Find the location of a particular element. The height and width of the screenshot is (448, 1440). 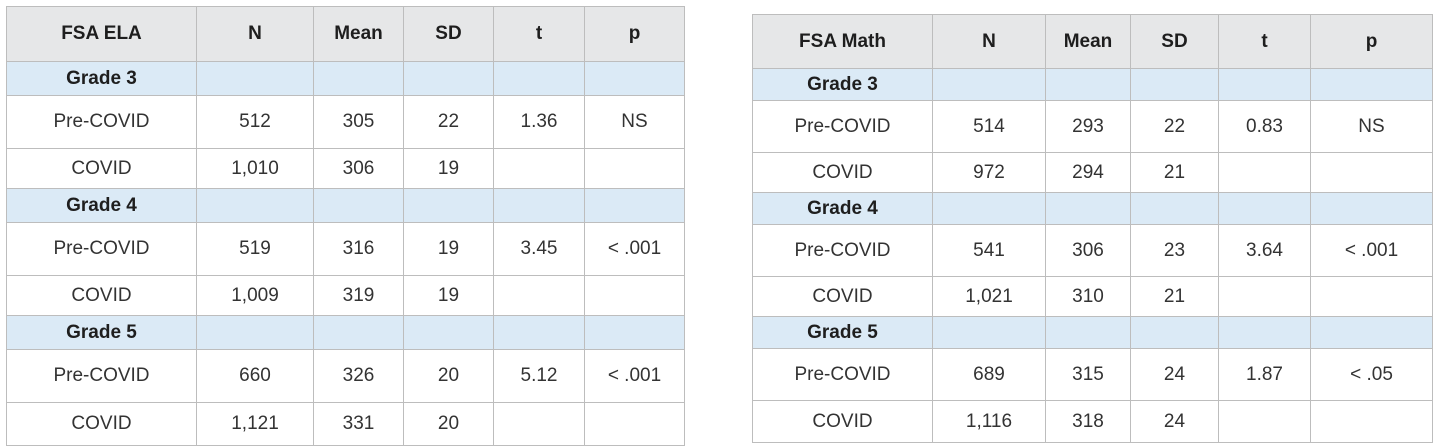

table-cell: 5.12 is located at coordinates (539, 376).